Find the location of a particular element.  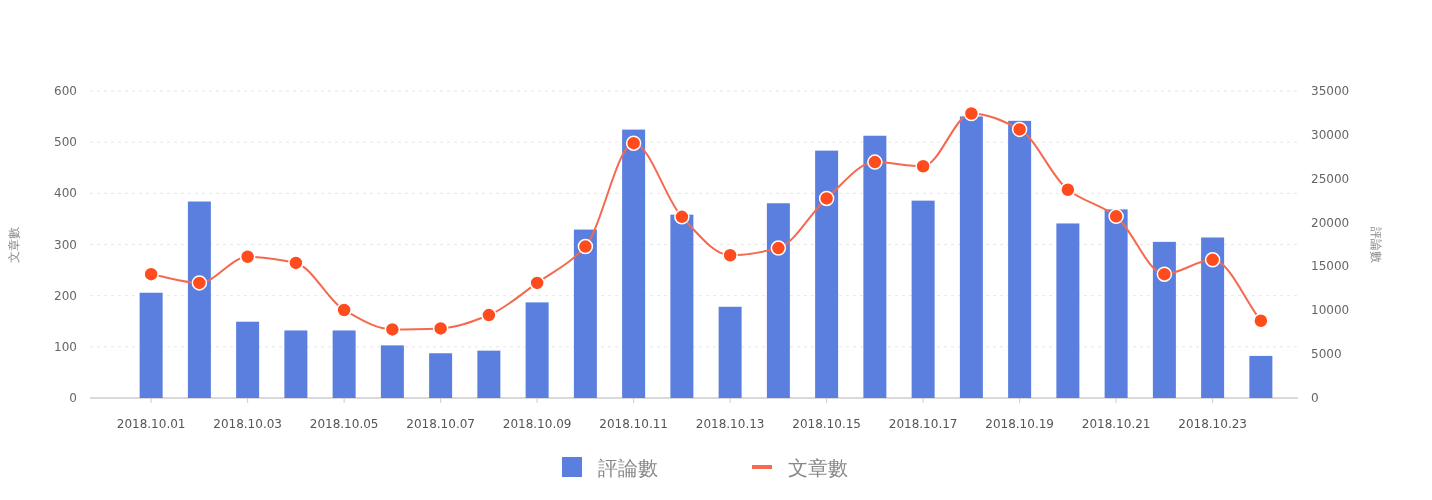

y-tick-label: 100 is located at coordinates (65, 346).